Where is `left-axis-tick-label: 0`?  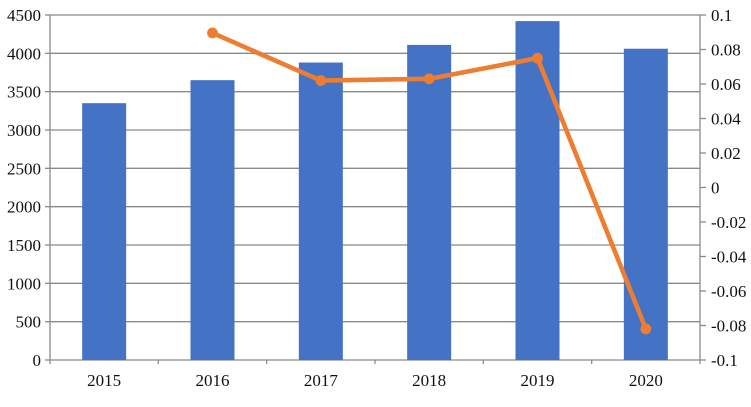 left-axis-tick-label: 0 is located at coordinates (37, 360).